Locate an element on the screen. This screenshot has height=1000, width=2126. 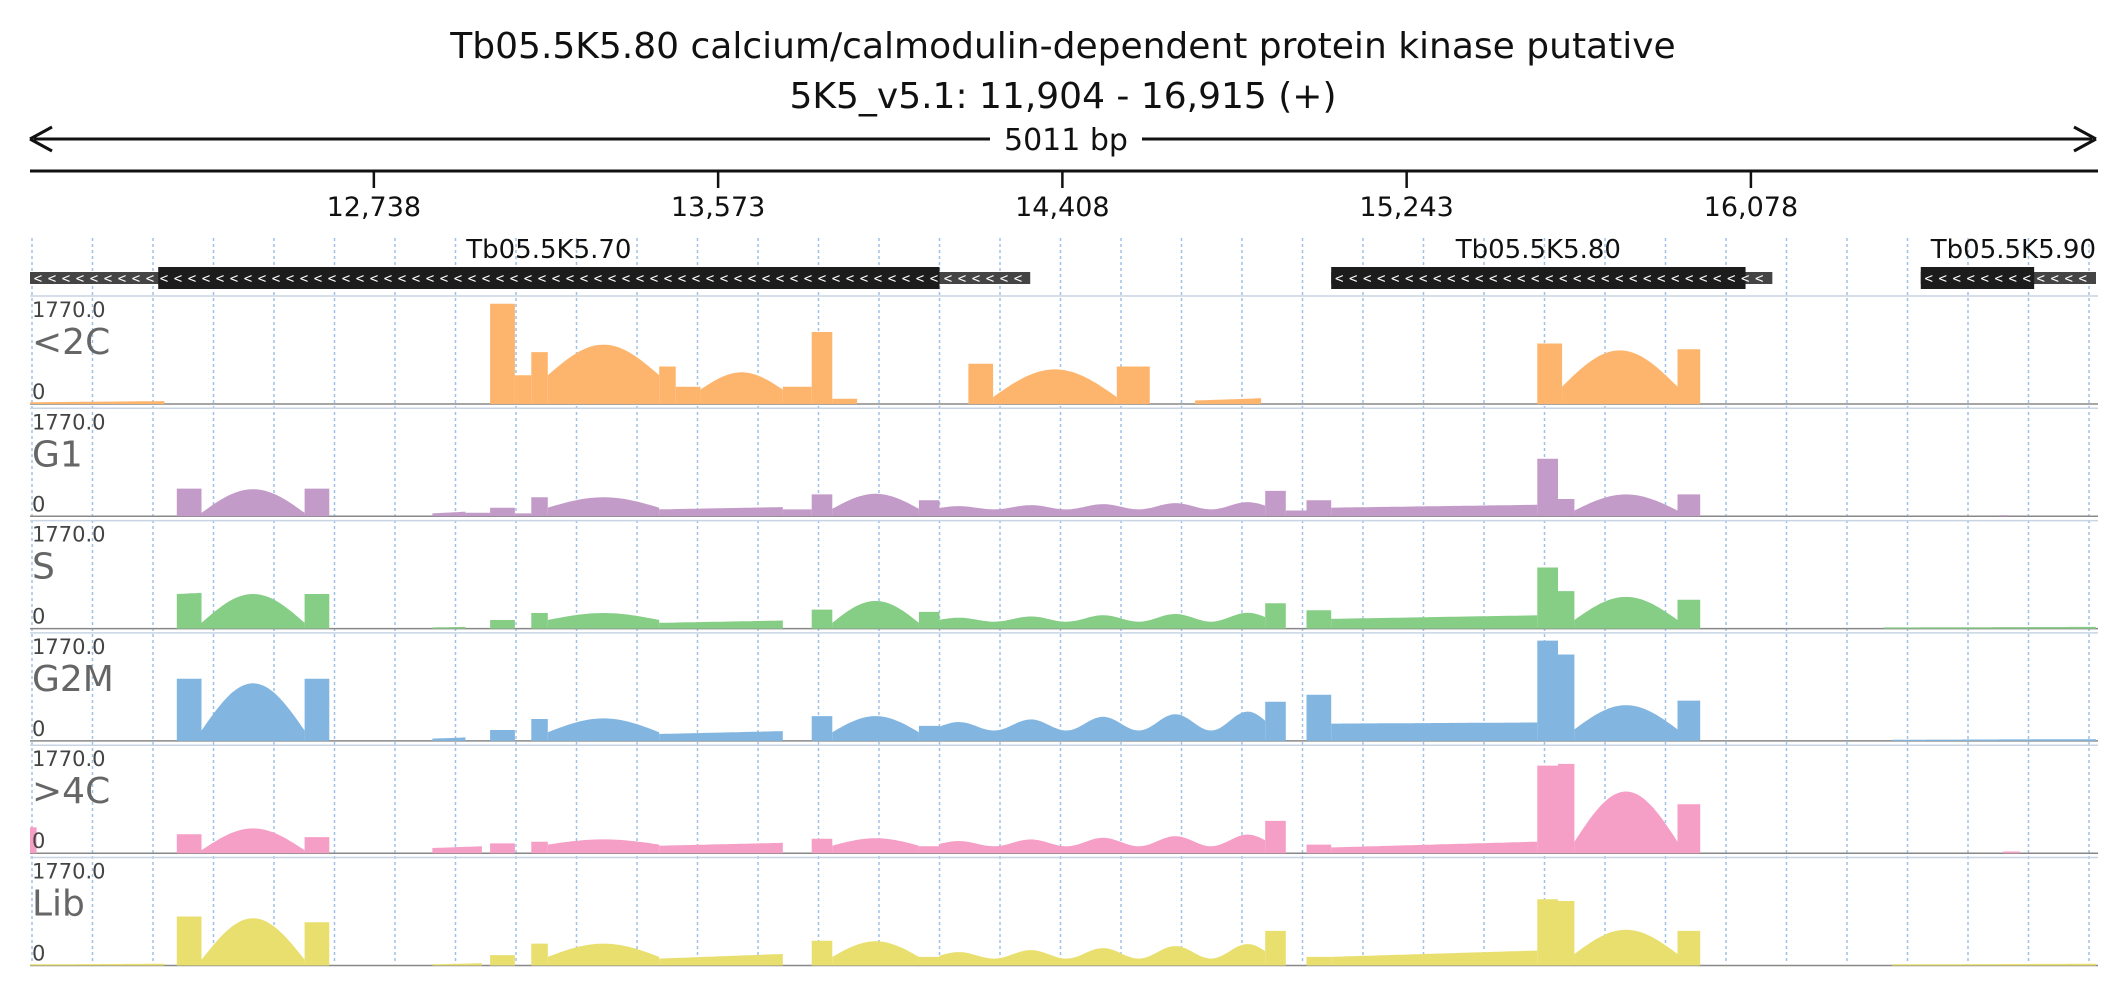
track-lt2c: 1770.0 0 <2C is located at coordinates (1064, 350).